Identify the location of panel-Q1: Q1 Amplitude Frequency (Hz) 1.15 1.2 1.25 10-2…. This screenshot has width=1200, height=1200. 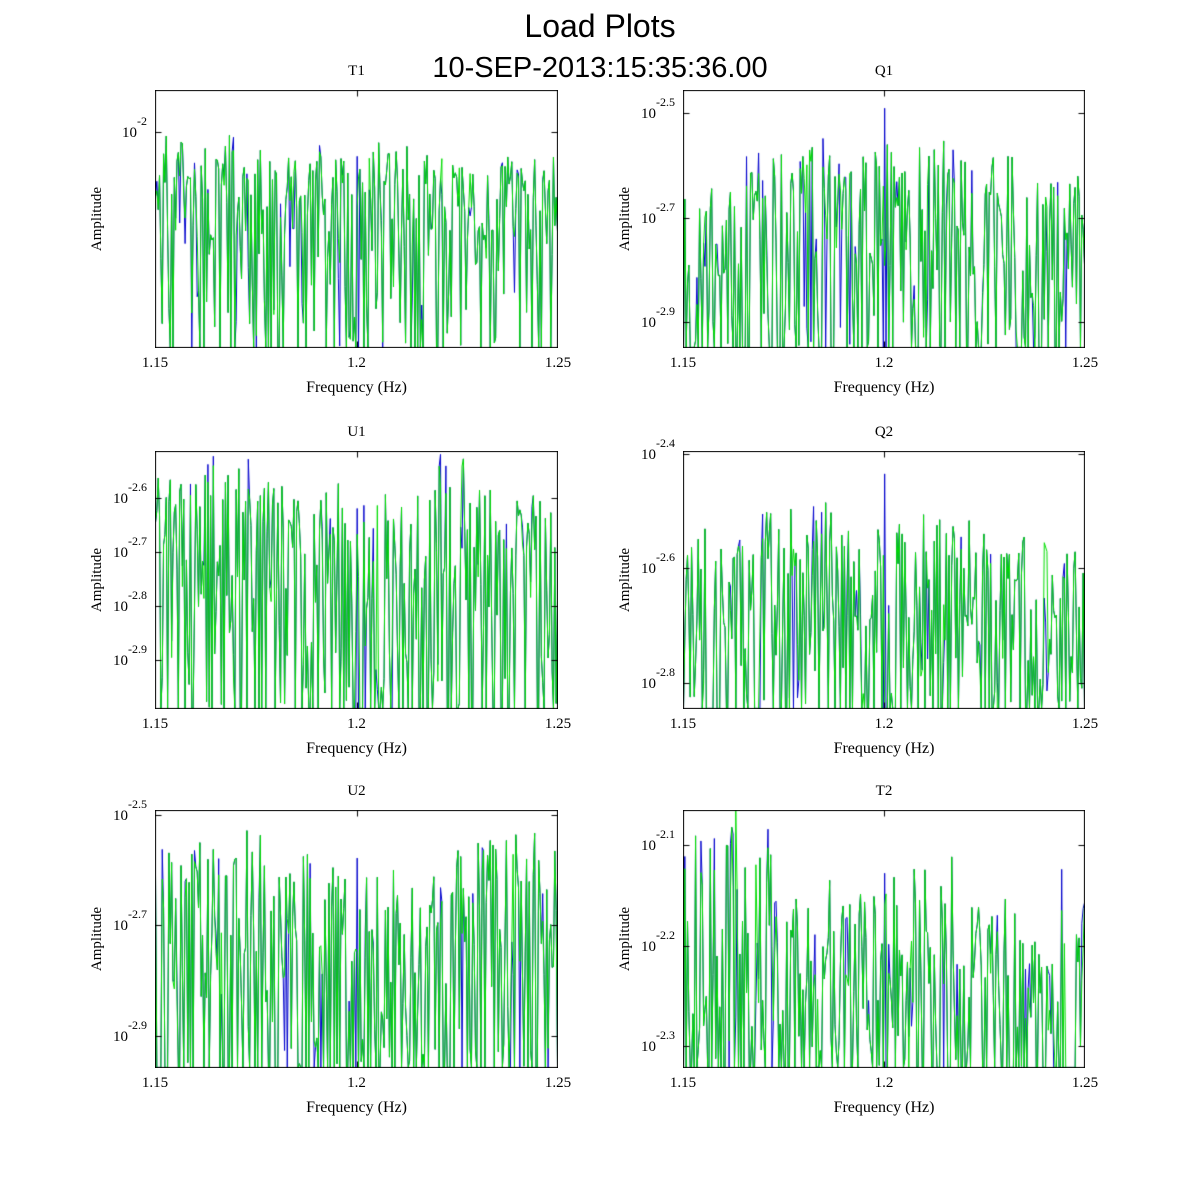
(857, 229).